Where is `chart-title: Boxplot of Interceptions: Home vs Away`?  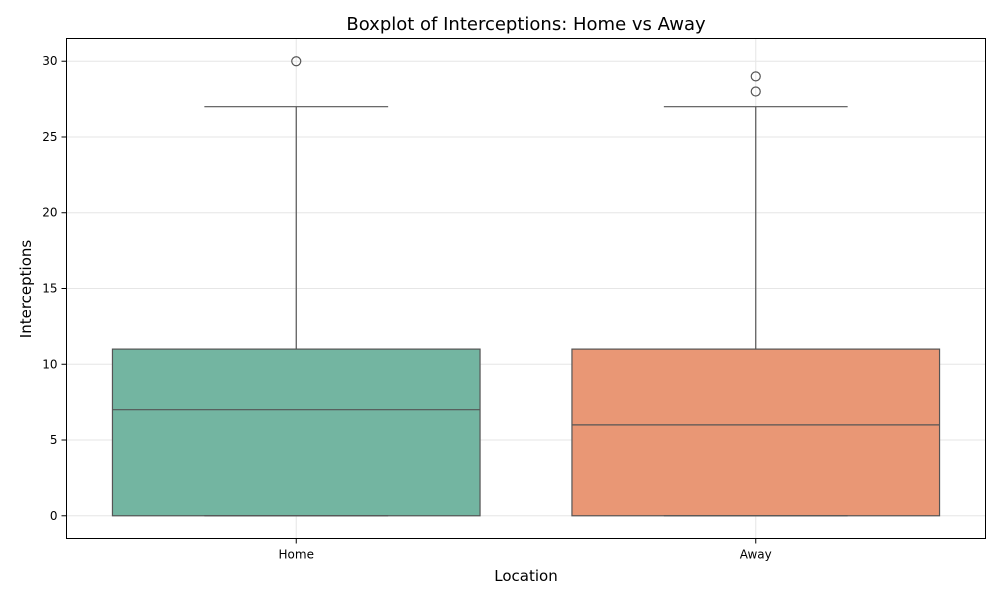 chart-title: Boxplot of Interceptions: Home vs Away is located at coordinates (526, 24).